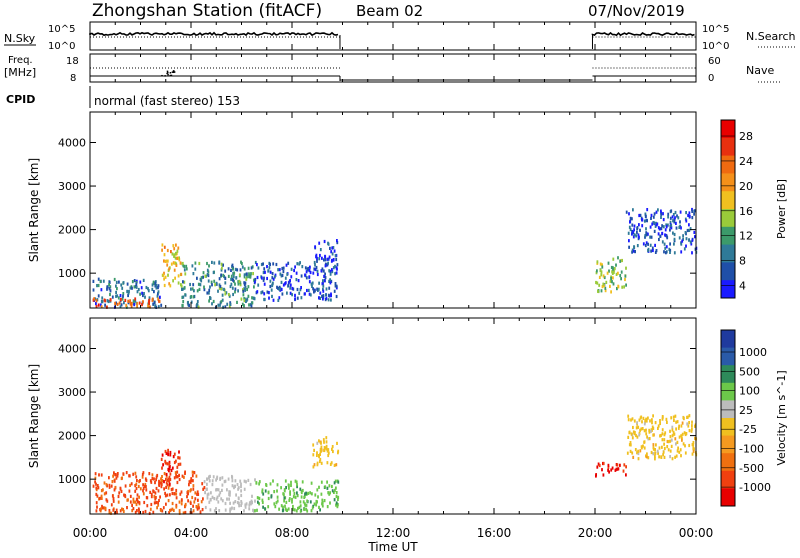 This screenshot has width=800, height=558. I want to click on nsky-trace, so click(393, 40).